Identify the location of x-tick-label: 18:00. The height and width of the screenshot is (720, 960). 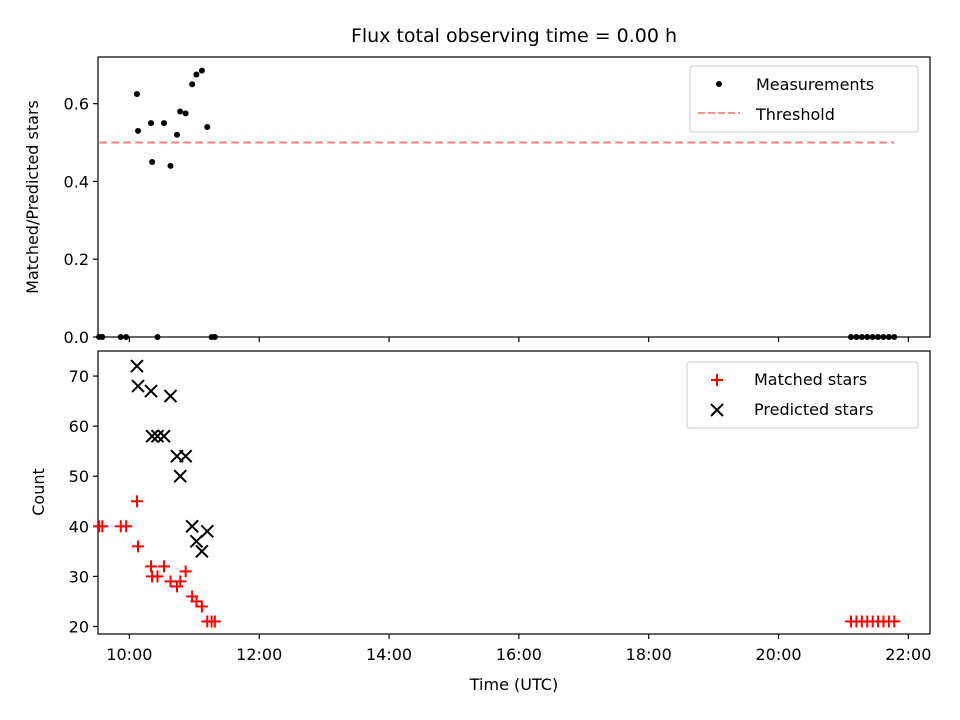
(649, 654).